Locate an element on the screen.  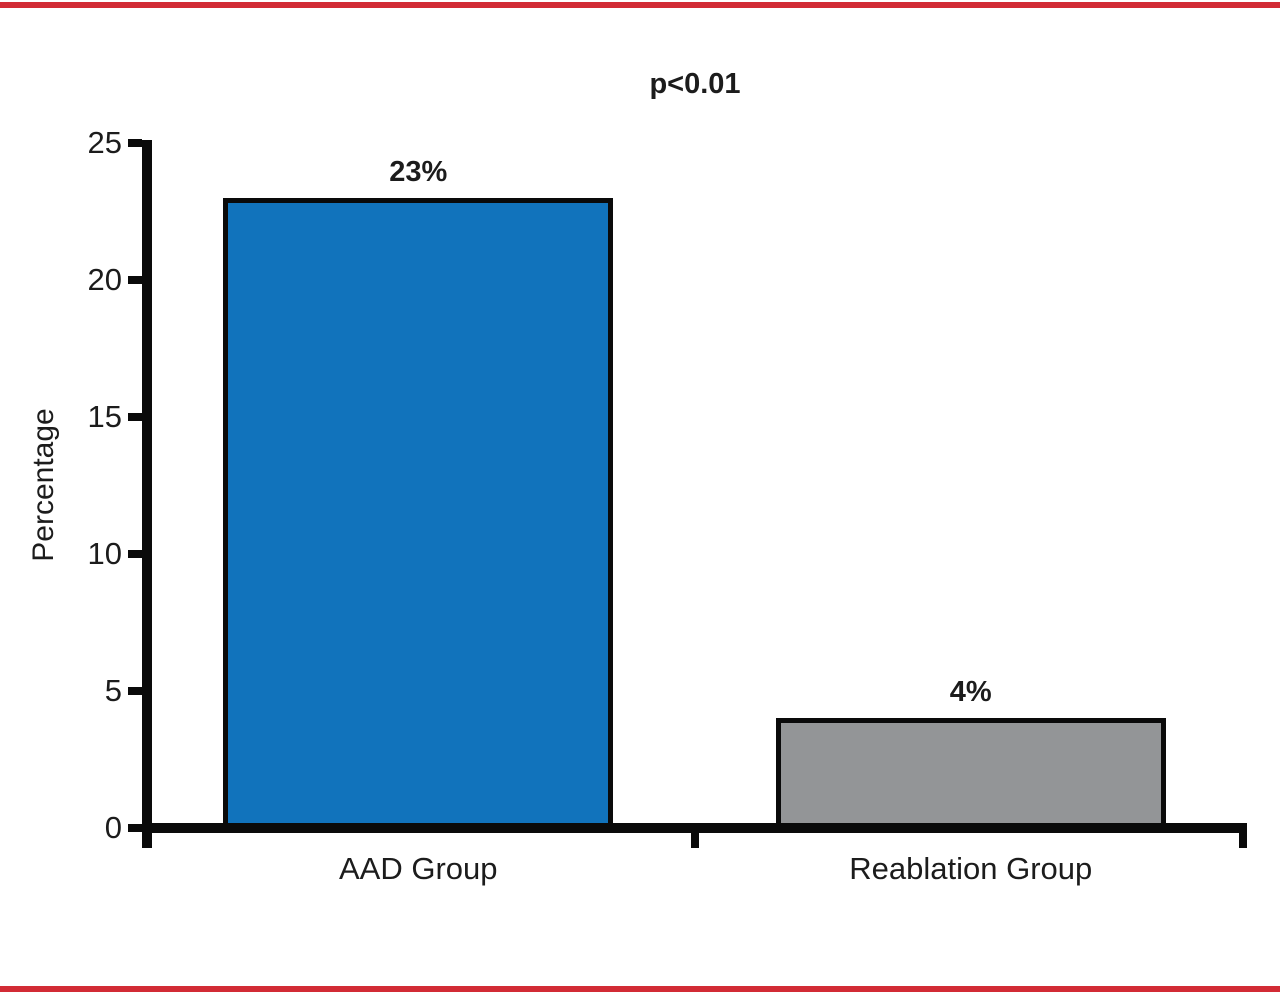
y-tick-label: 5 is located at coordinates (113, 690).